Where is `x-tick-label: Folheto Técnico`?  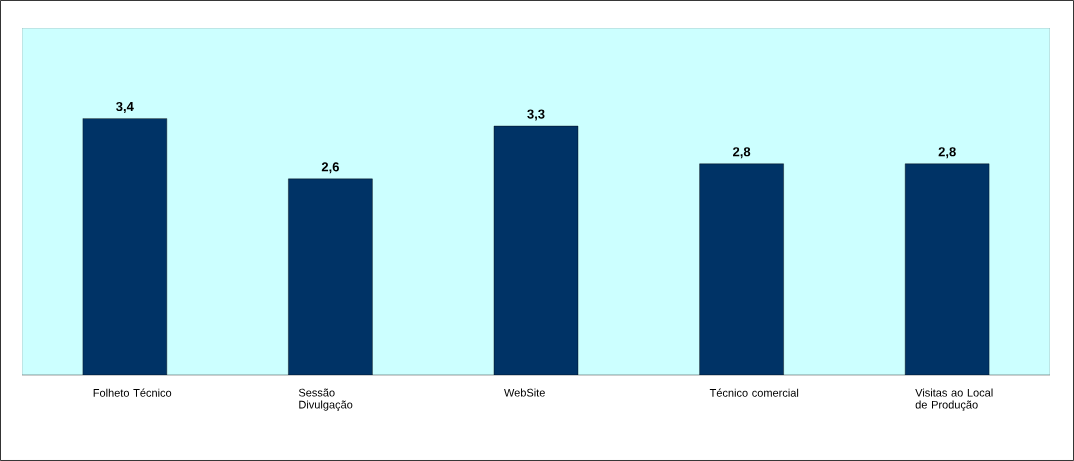
x-tick-label: Folheto Técnico is located at coordinates (132, 392).